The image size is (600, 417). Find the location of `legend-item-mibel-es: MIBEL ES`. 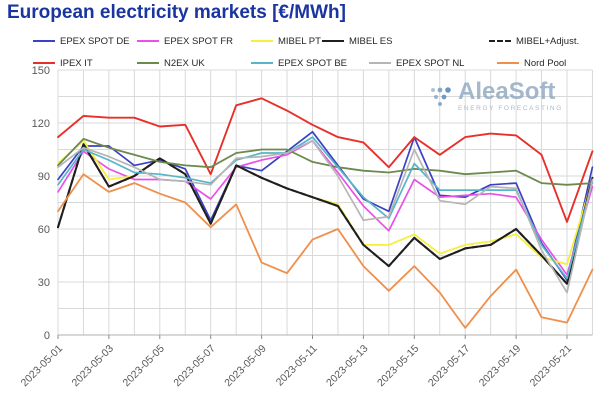

legend-item-mibel-es: MIBEL ES is located at coordinates (357, 41).